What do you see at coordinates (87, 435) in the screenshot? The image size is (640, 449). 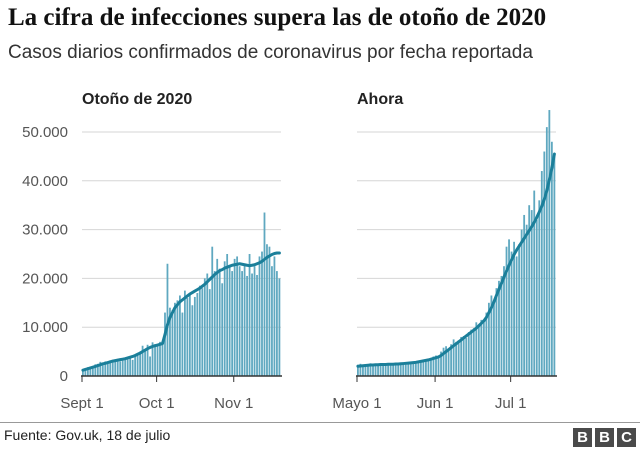 I see `source-note: Fuente: Gov.uk, 18 de julio` at bounding box center [87, 435].